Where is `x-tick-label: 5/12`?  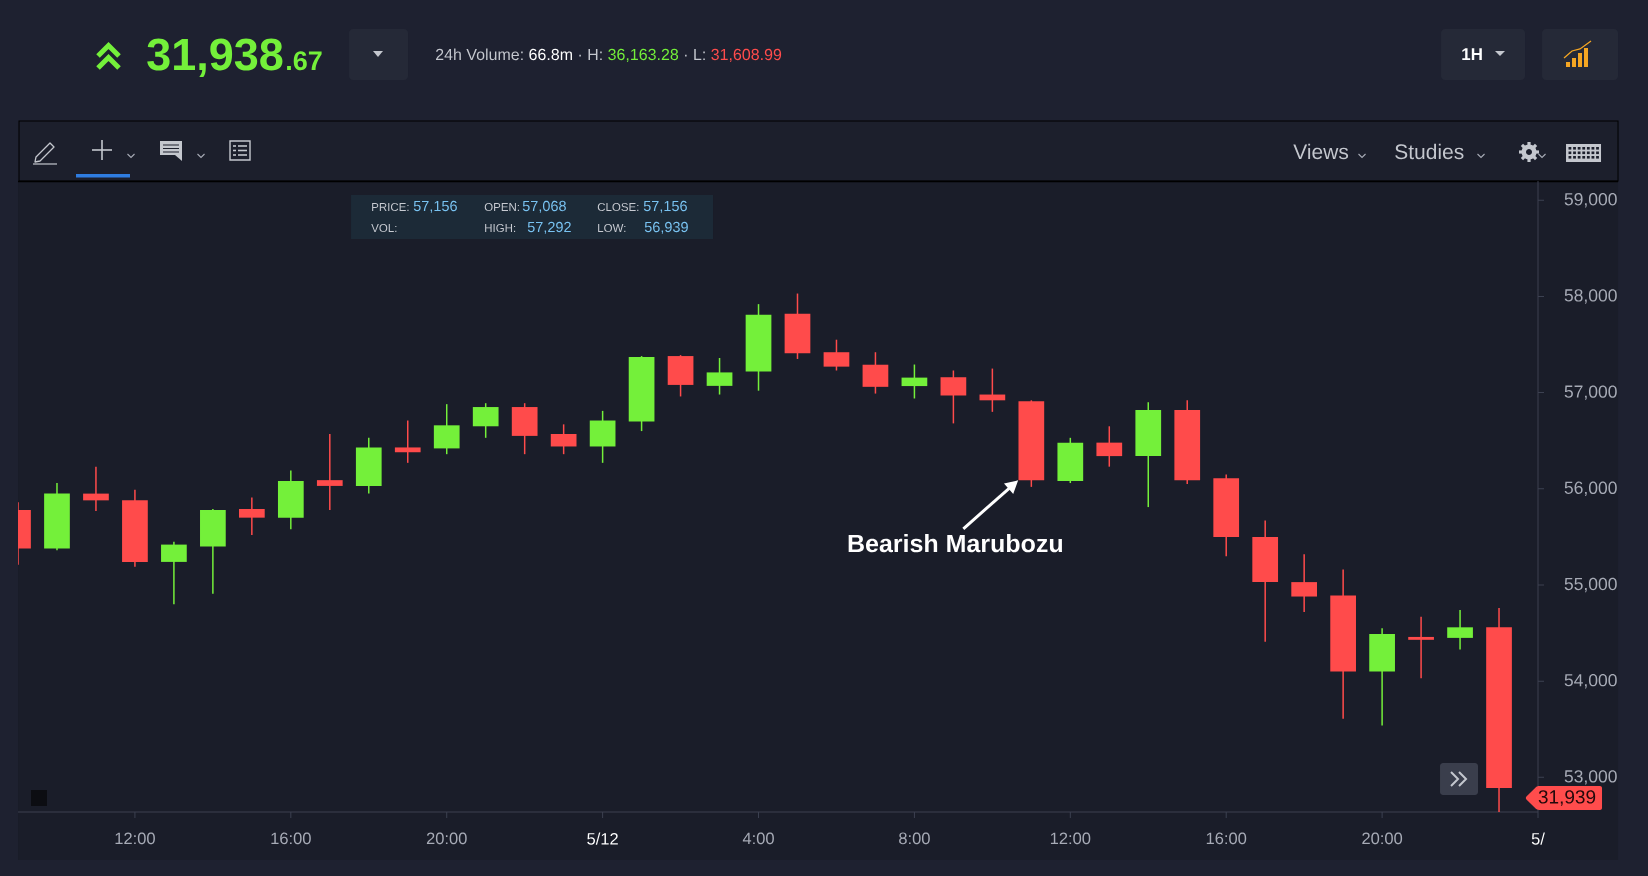 x-tick-label: 5/12 is located at coordinates (602, 838).